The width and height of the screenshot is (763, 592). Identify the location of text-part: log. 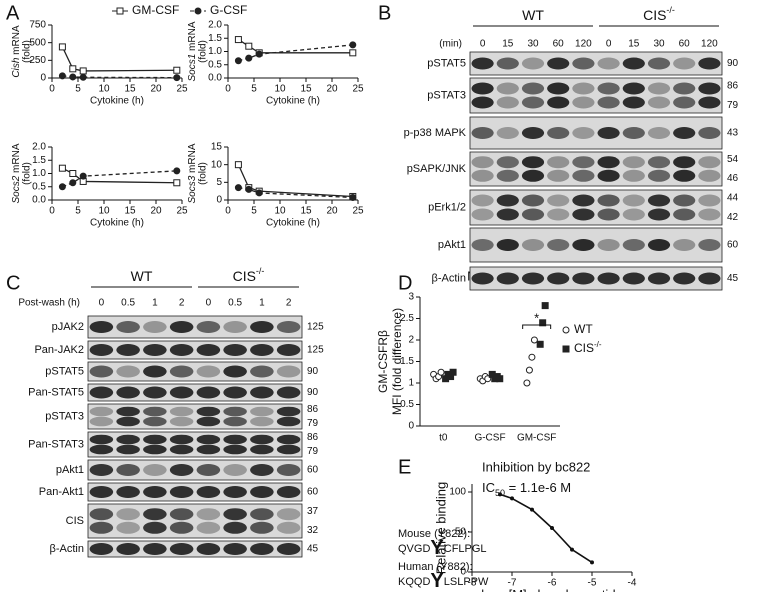
(489, 589).